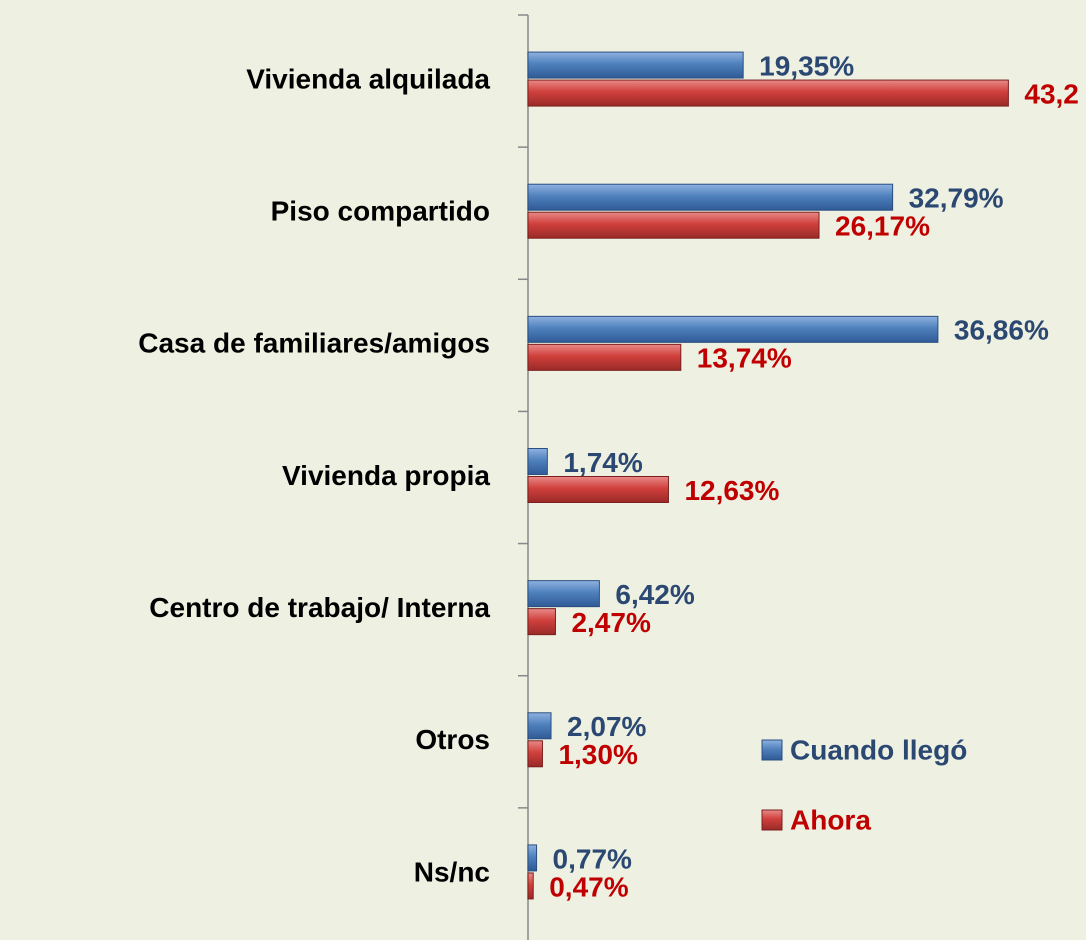  Describe the element at coordinates (602, 462) in the screenshot. I see `data-label: 1,74%` at that location.